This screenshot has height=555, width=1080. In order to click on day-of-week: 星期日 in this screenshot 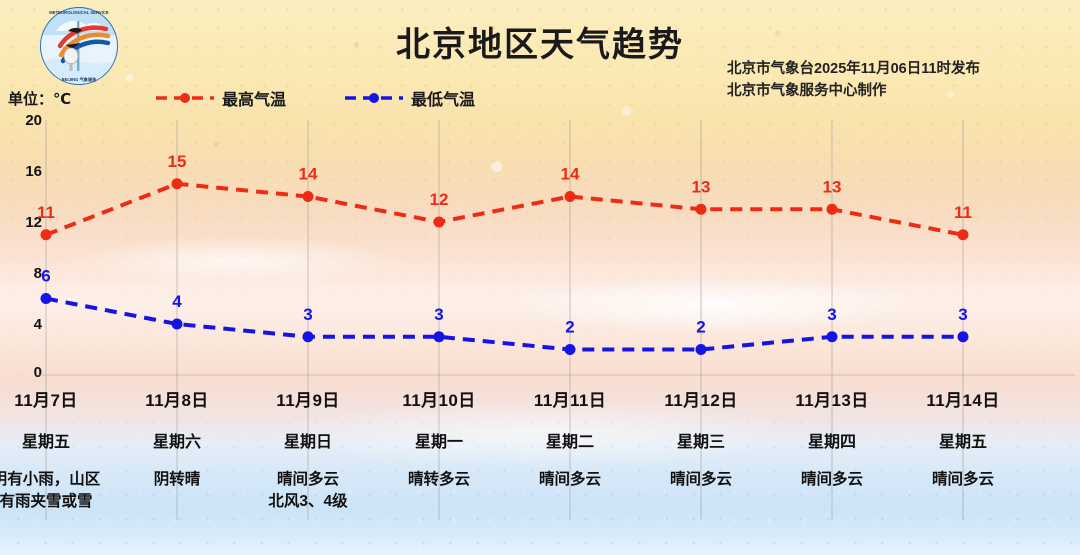, I will do `click(307, 442)`.